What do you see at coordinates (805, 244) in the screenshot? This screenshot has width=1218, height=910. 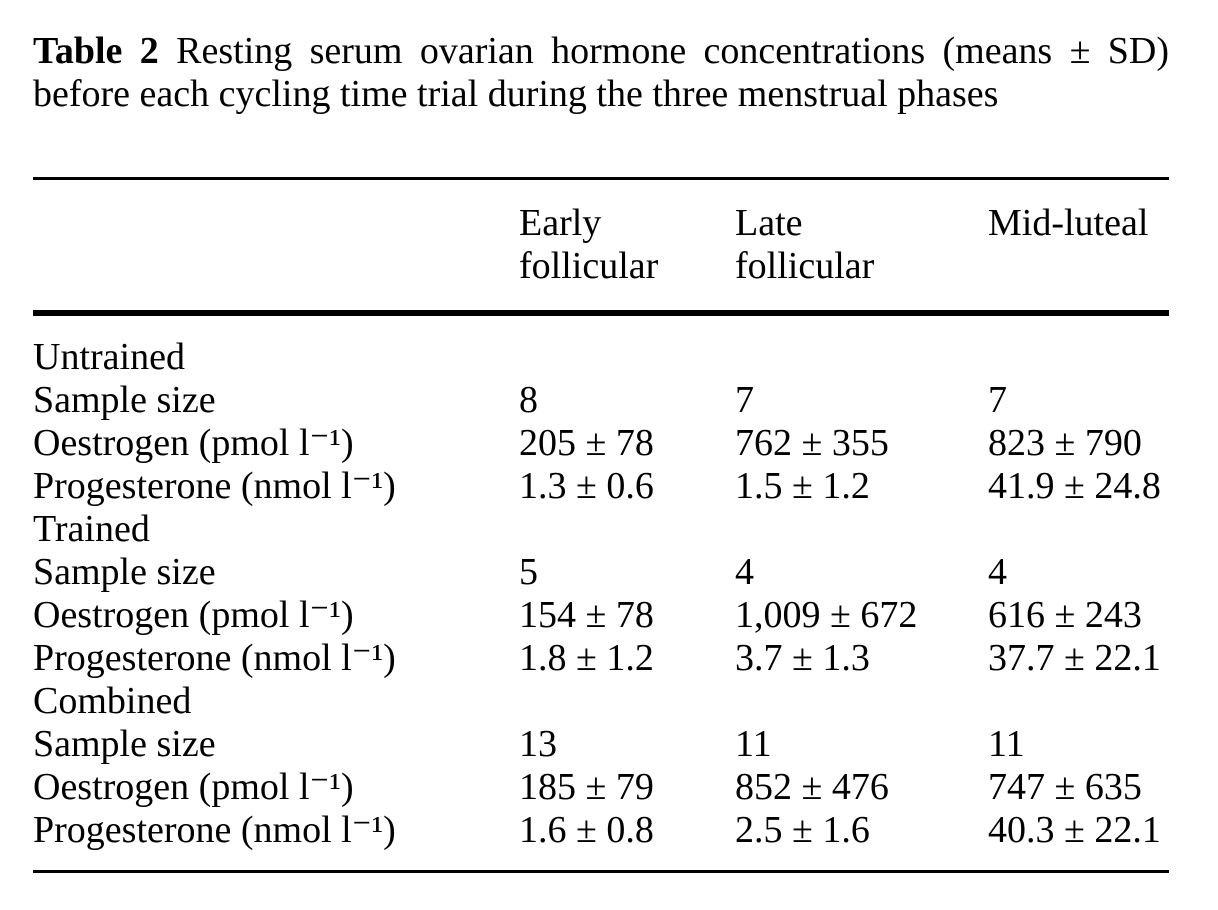 I see `column-header-late-follicular: Late follicular` at bounding box center [805, 244].